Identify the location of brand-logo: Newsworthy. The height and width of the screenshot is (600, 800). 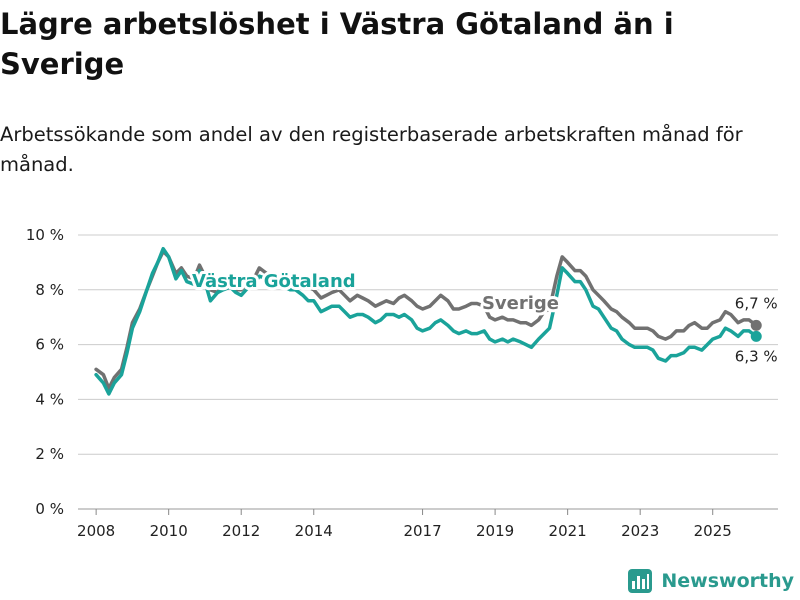
(710, 581).